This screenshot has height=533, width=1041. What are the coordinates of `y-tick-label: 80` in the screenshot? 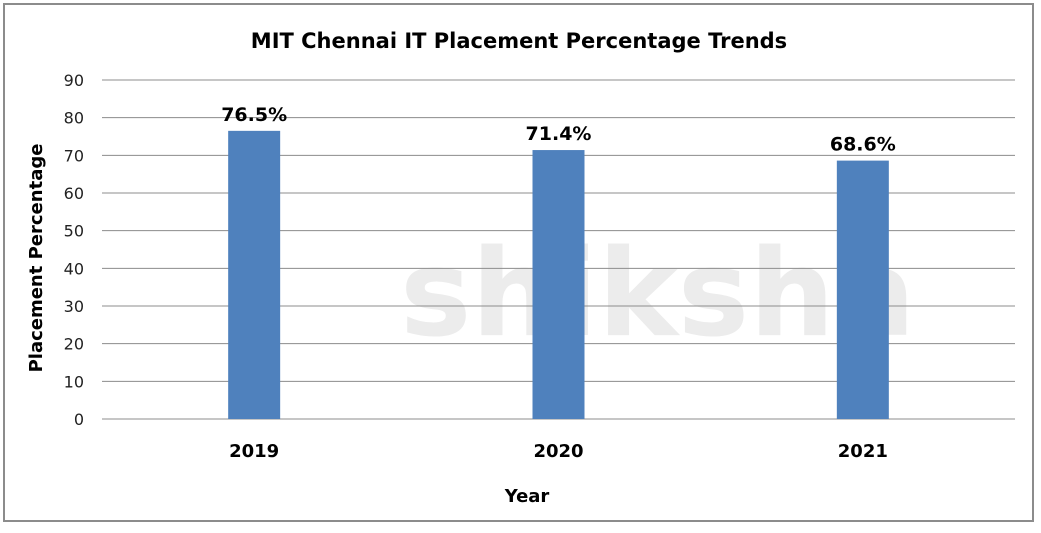 It's located at (74, 118).